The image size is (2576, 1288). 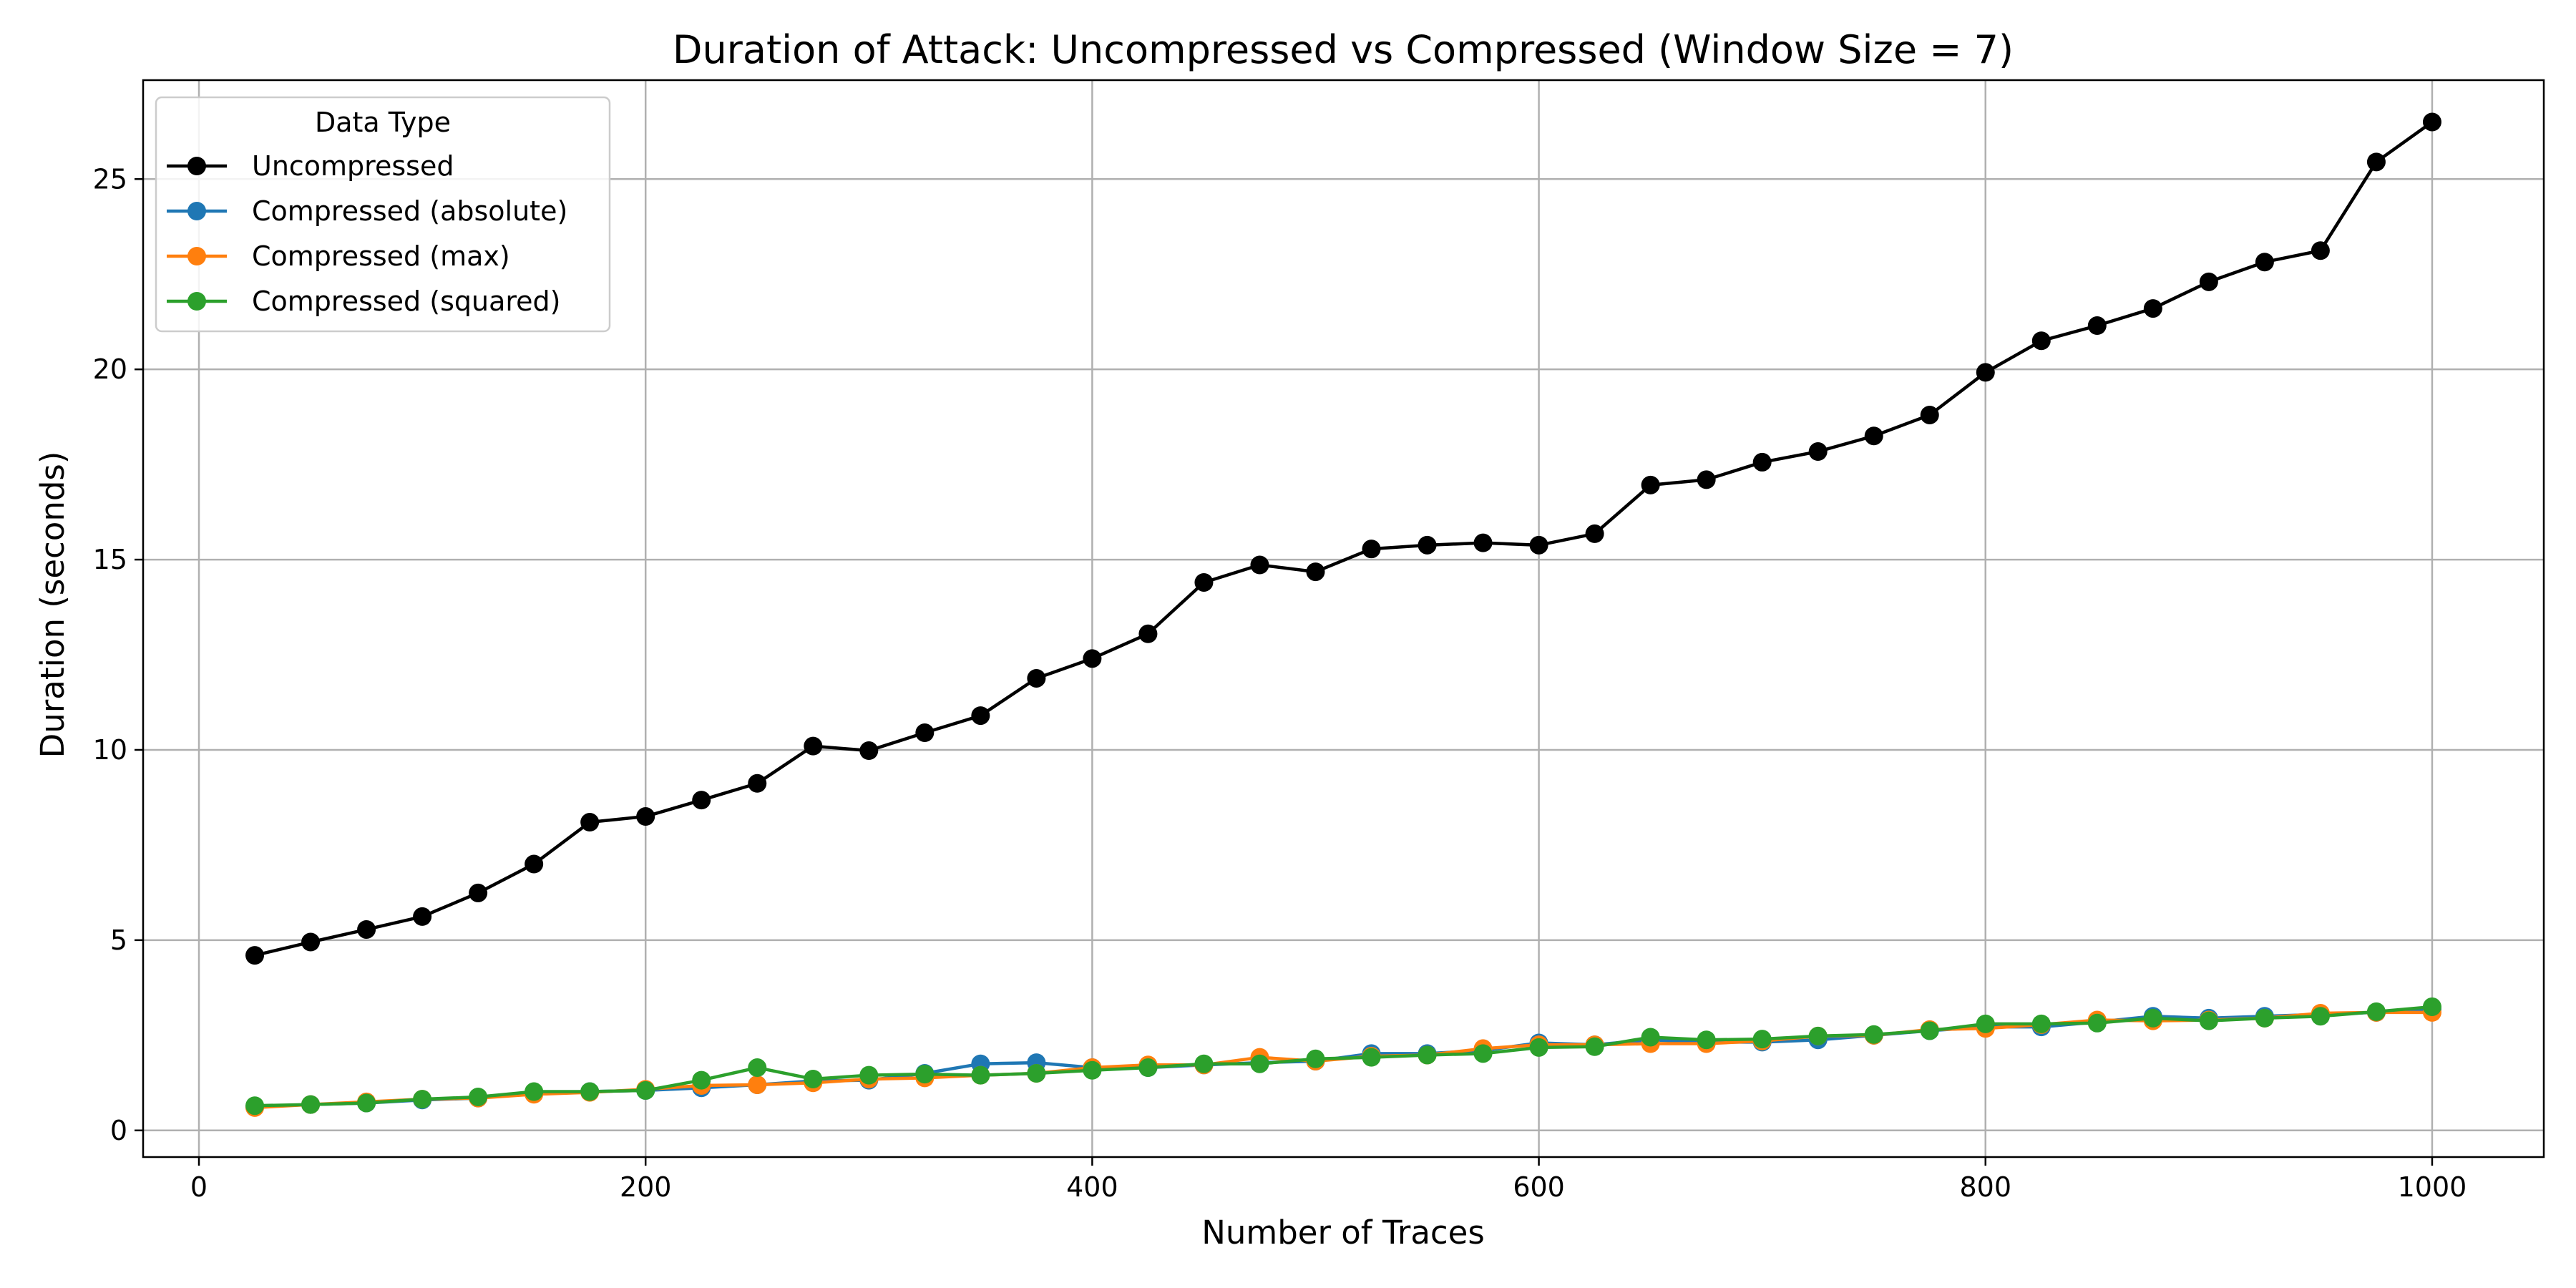 What do you see at coordinates (110, 179) in the screenshot?
I see `y-tick-label: 25` at bounding box center [110, 179].